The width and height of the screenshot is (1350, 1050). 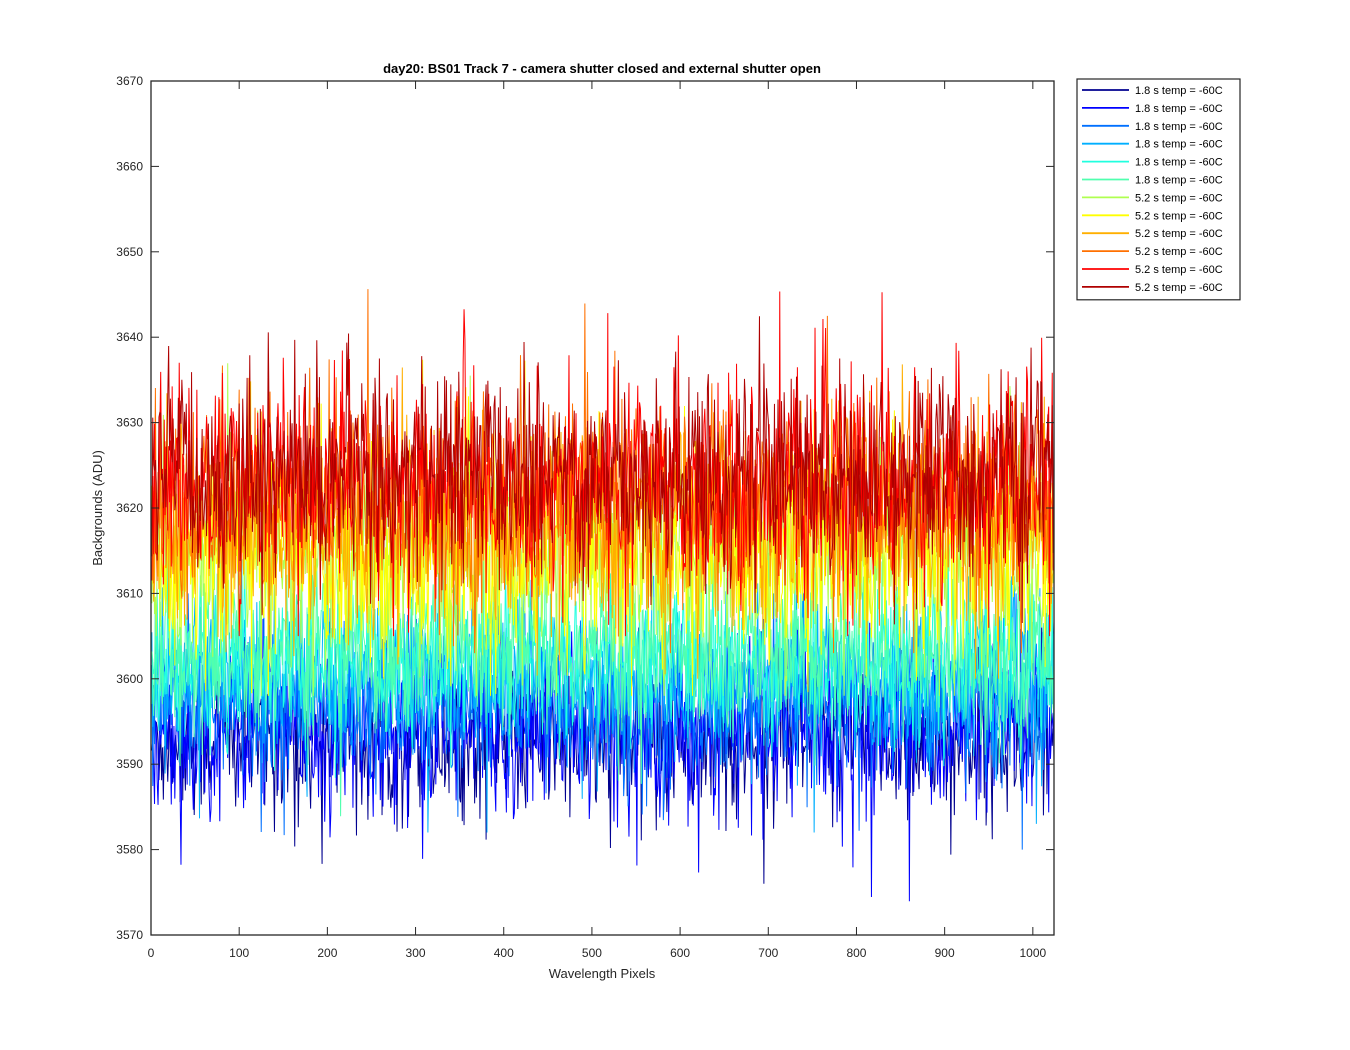 What do you see at coordinates (129, 935) in the screenshot?
I see `y-tick-label: 3570` at bounding box center [129, 935].